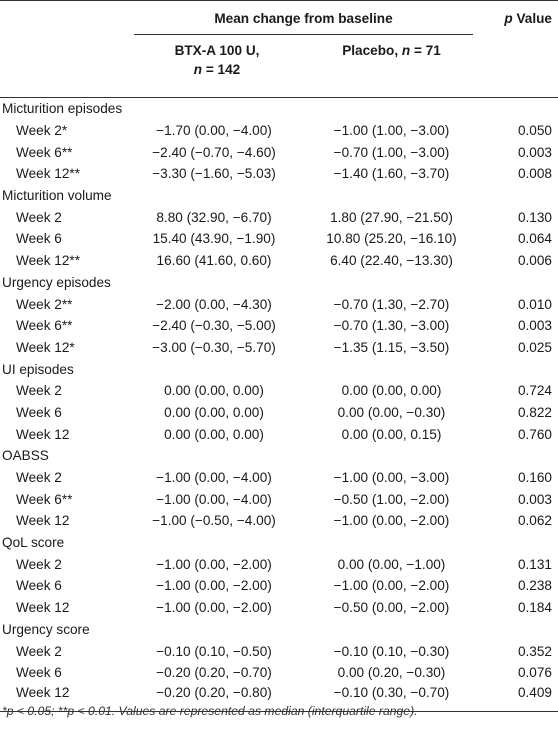  What do you see at coordinates (391, 304) in the screenshot?
I see `placebo-value: −0.70 (1.30, −2.70)` at bounding box center [391, 304].